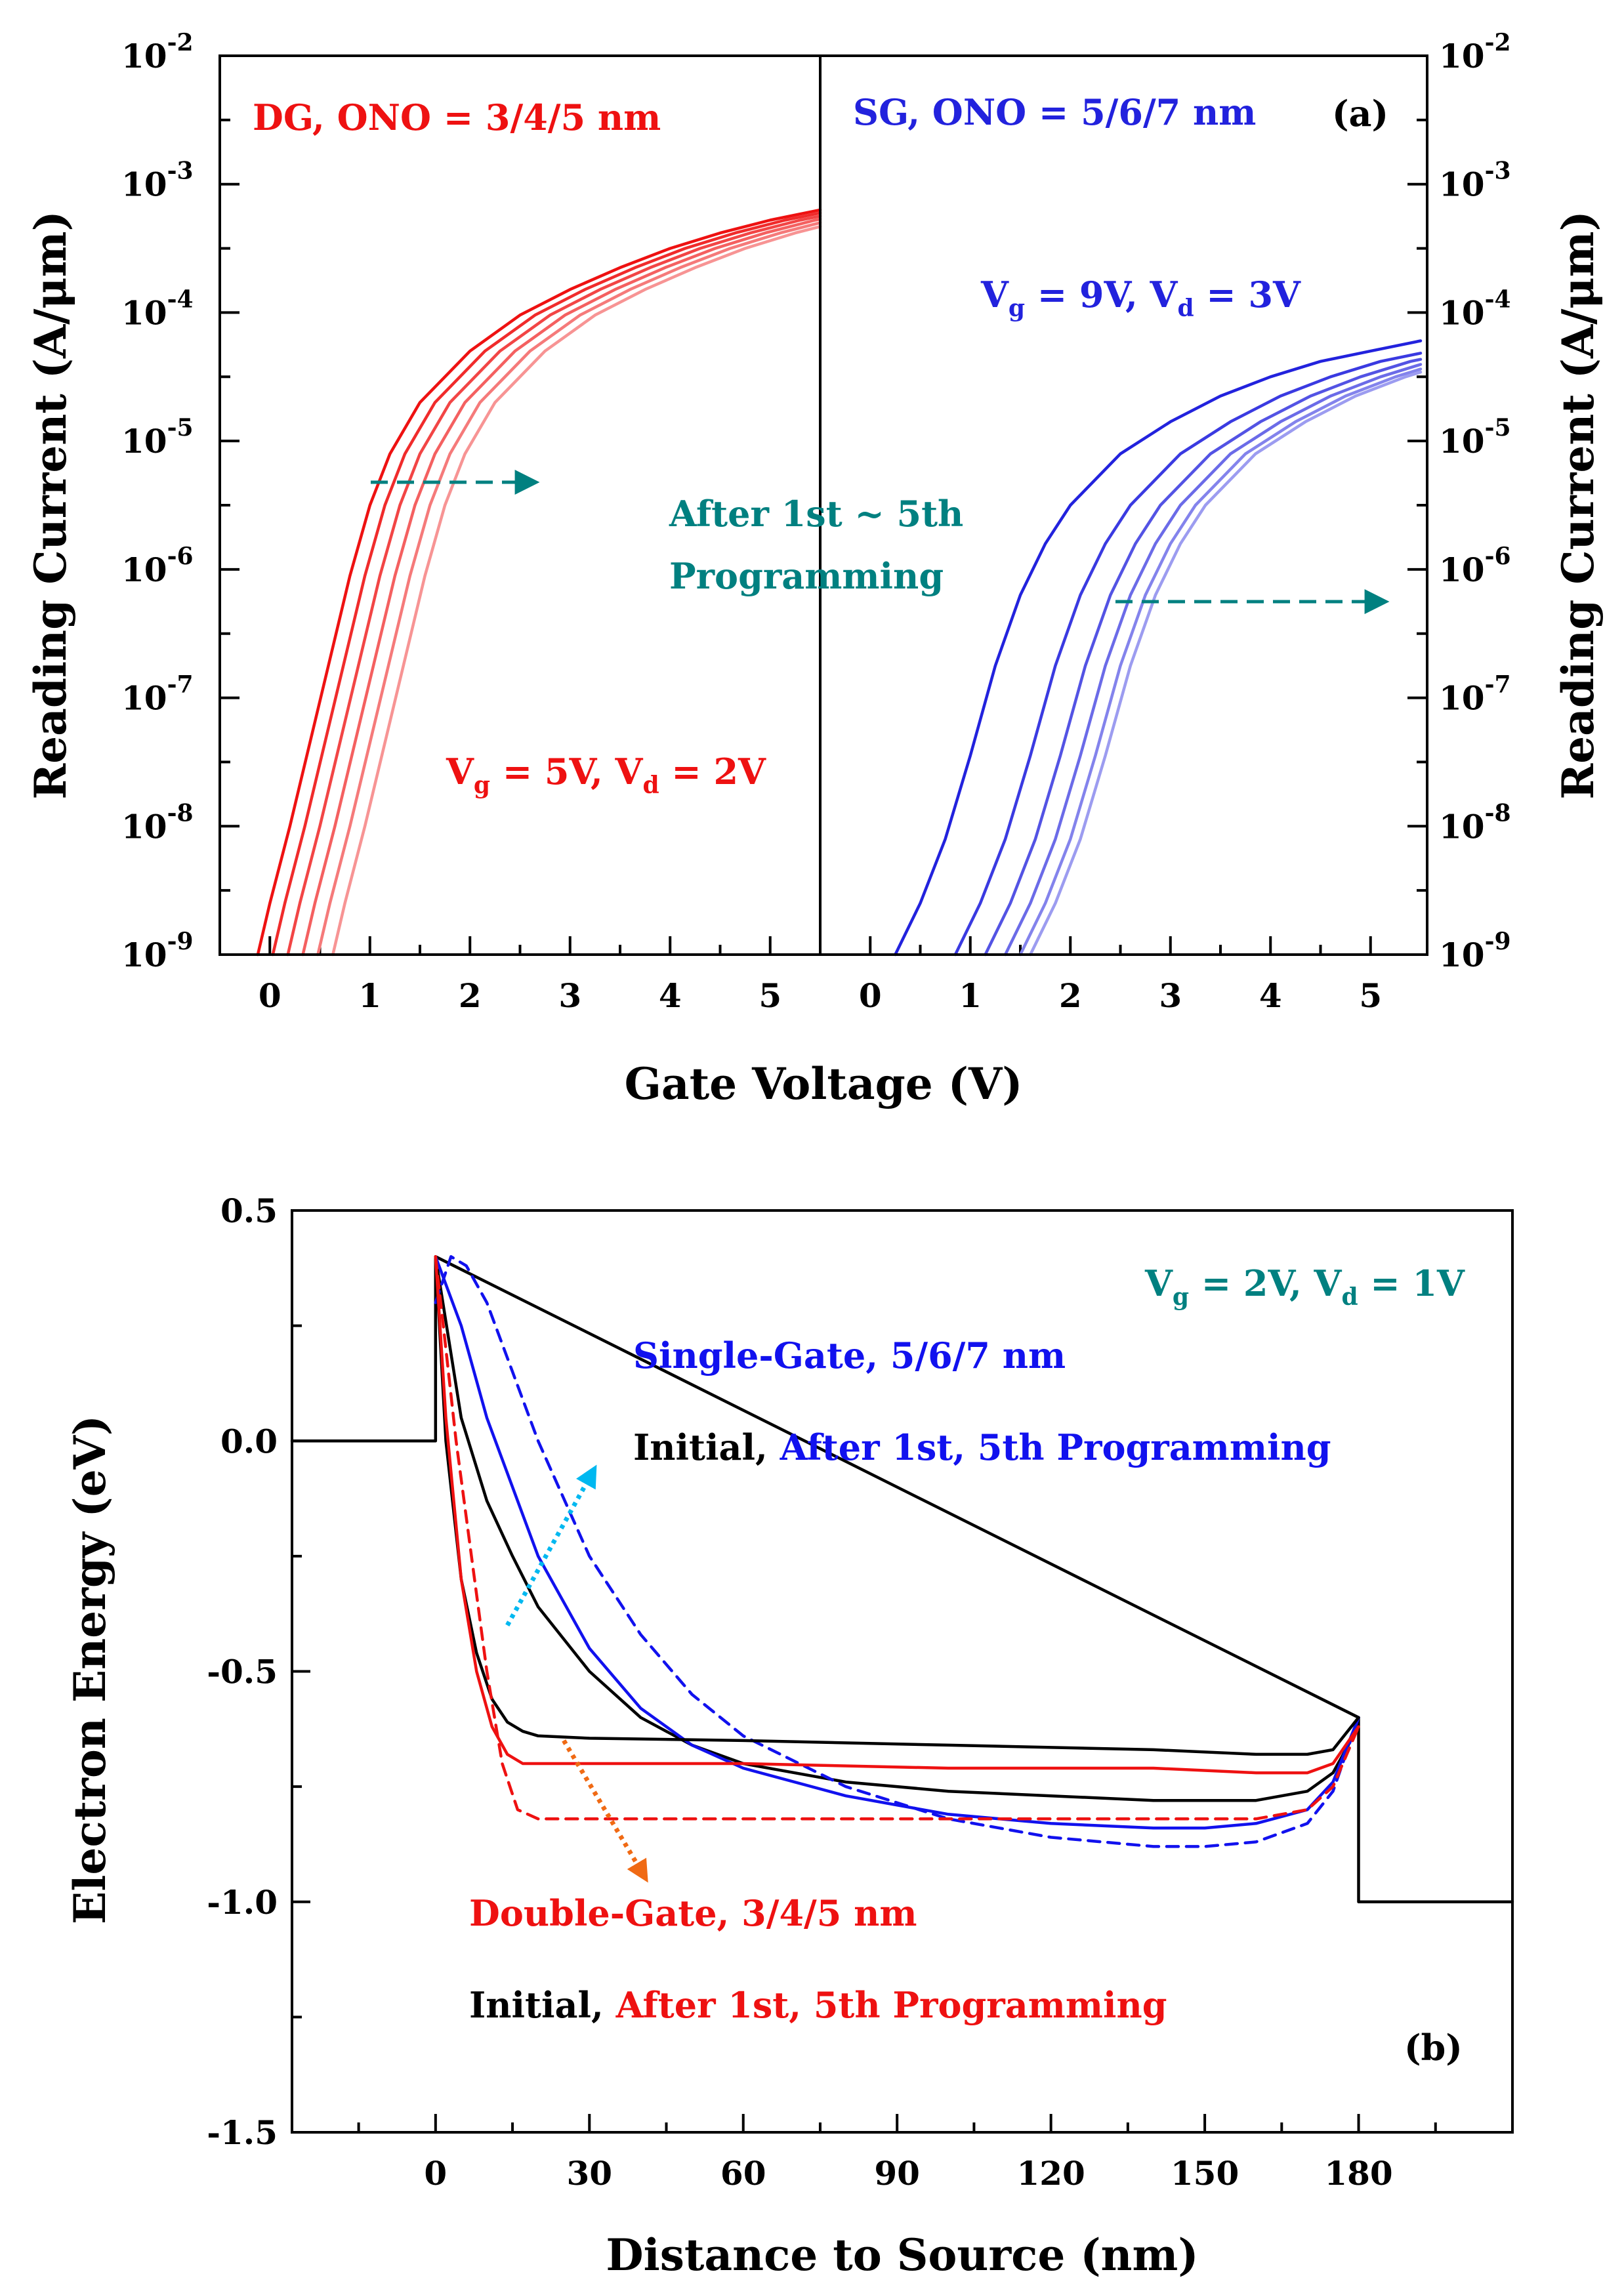 The image size is (1624, 2295). Describe the element at coordinates (902, 2255) in the screenshot. I see `panel-b-xlabel: Distance to Source (nm)` at that location.